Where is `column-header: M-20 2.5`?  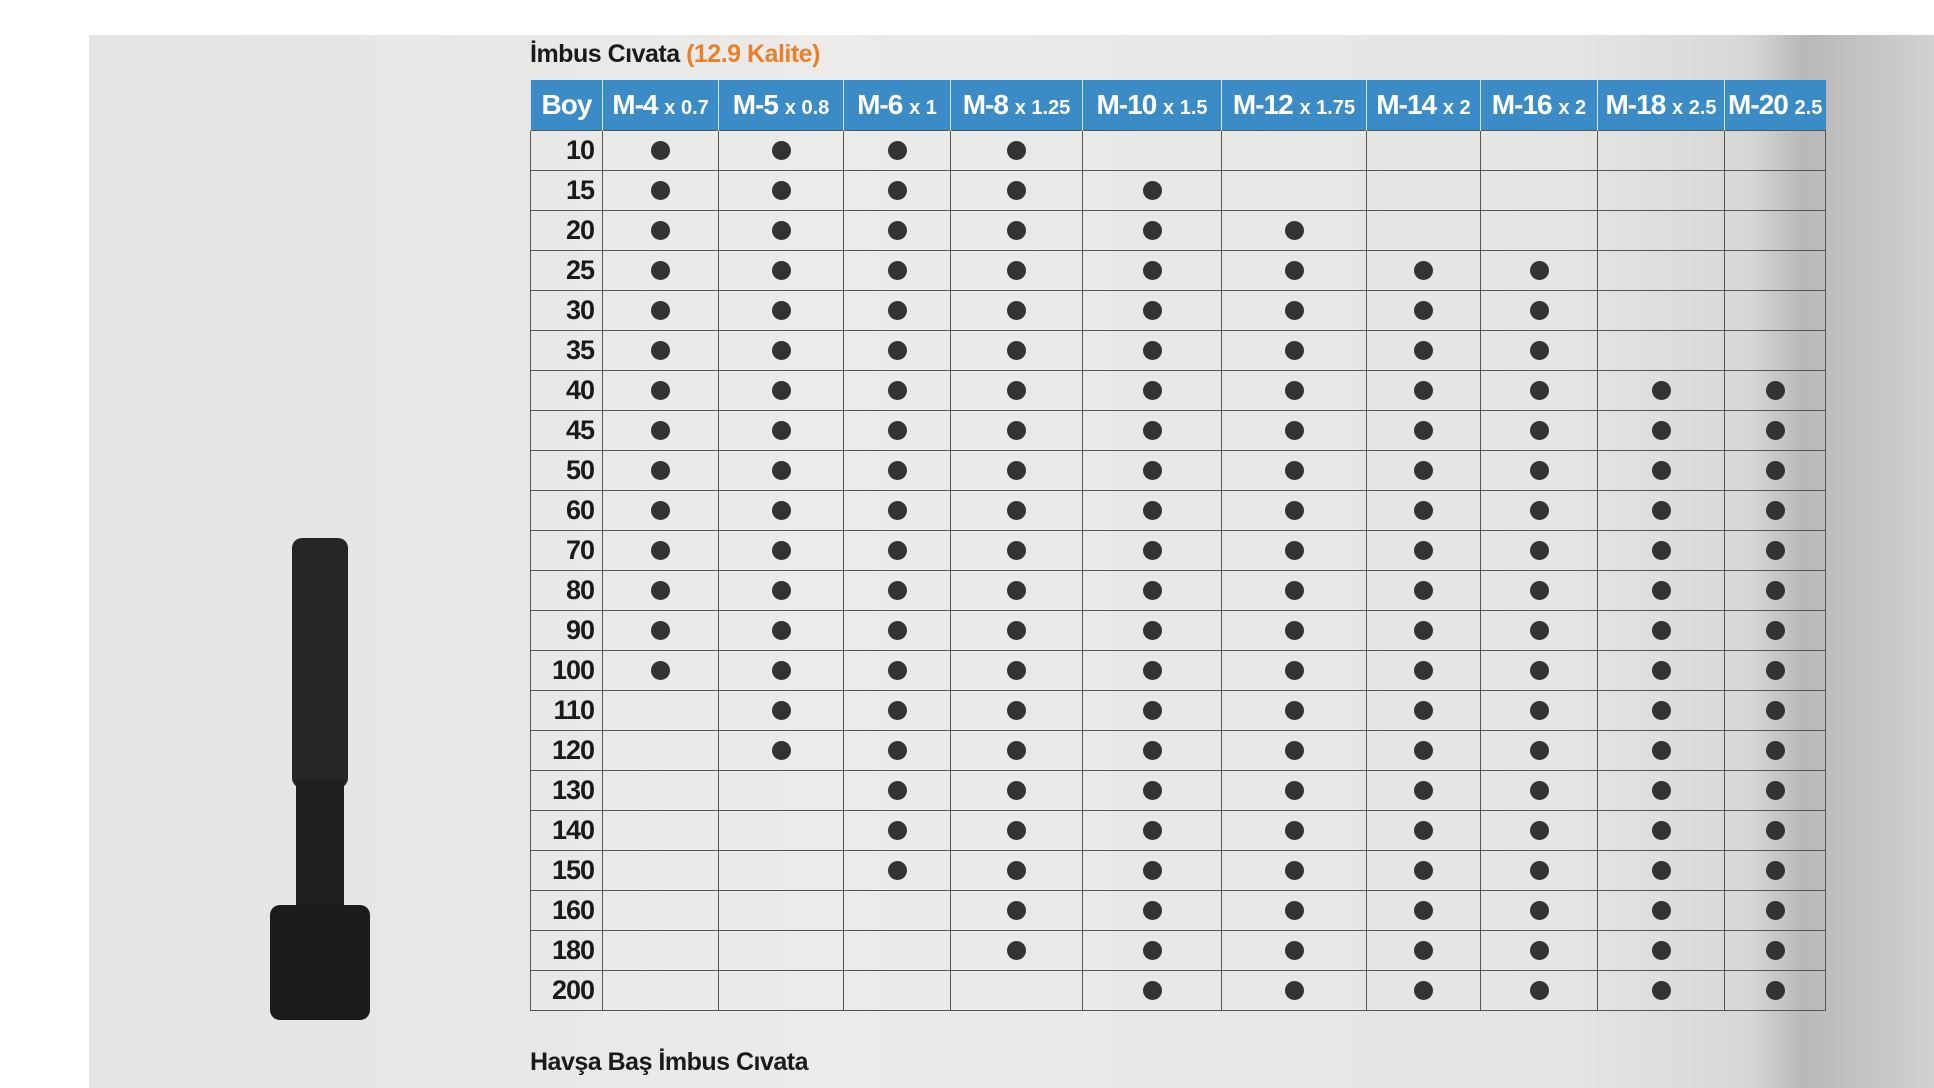
column-header: M-20 2.5 is located at coordinates (1775, 105).